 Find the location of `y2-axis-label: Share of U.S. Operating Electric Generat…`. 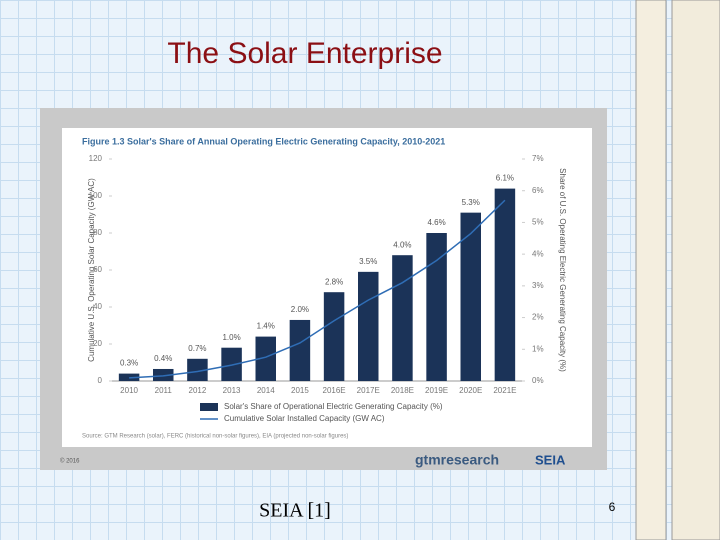

y2-axis-label: Share of U.S. Operating Electric Generat… is located at coordinates (562, 270).